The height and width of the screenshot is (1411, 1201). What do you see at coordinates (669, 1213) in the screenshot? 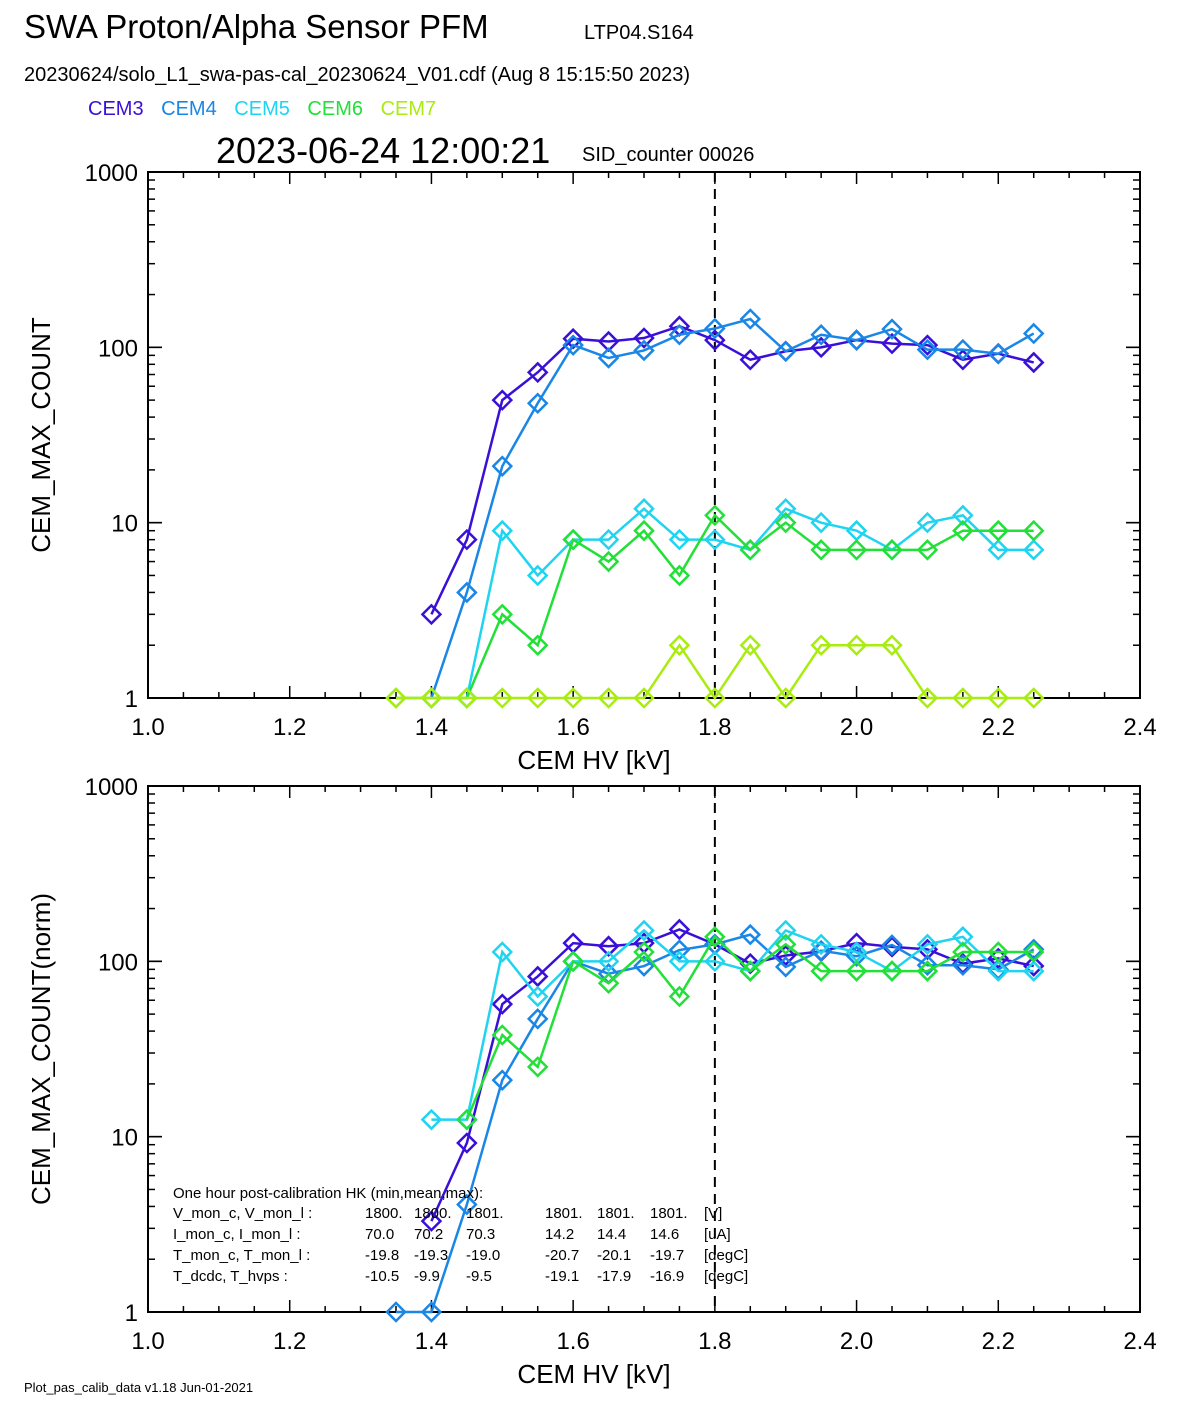
I see `hk-v6: 1801.` at bounding box center [669, 1213].